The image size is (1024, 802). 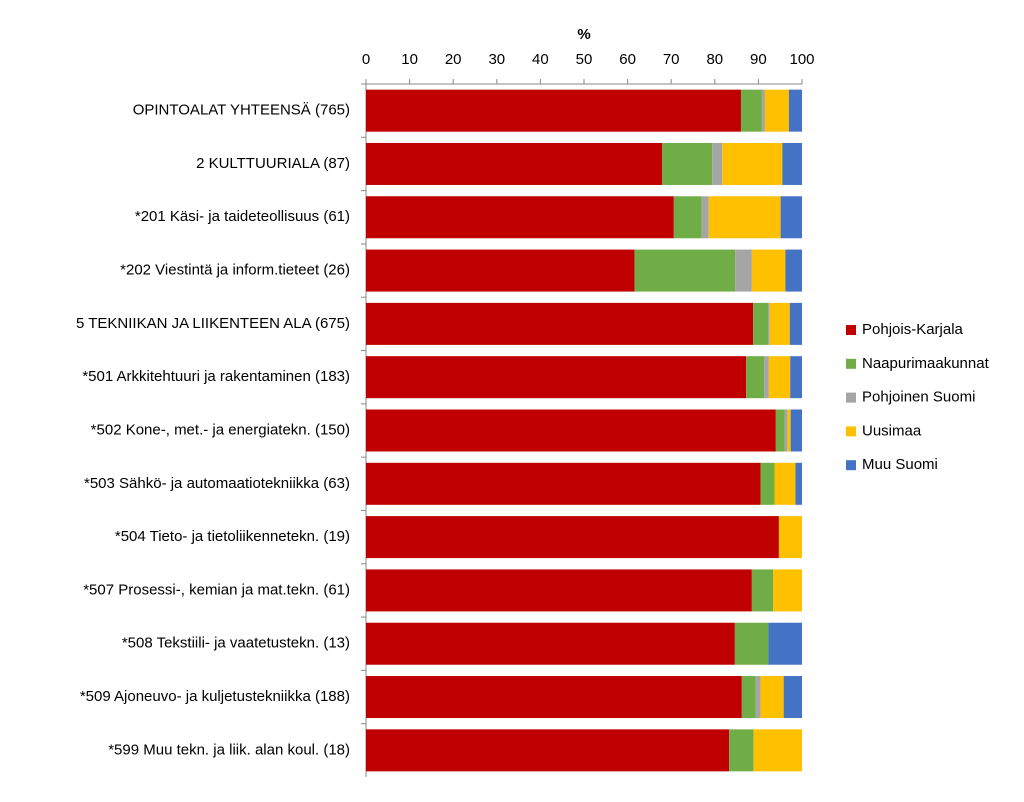 I want to click on y-tick-label: *599 Muu tekn. ja liik. alan koul. (18), so click(x=229, y=749).